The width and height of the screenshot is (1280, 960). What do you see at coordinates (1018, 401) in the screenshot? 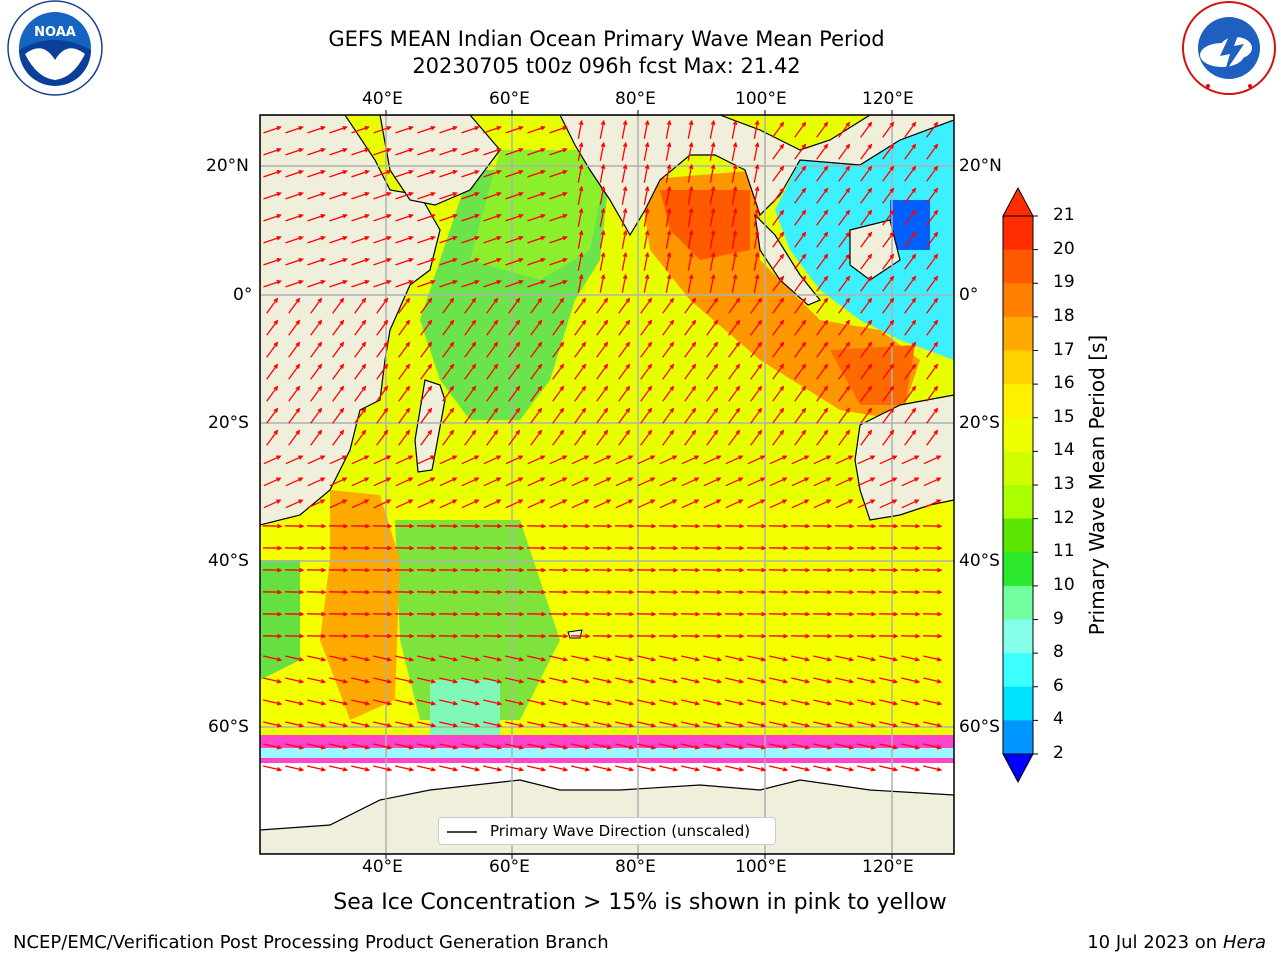
I see `colorbar-segment` at bounding box center [1018, 401].